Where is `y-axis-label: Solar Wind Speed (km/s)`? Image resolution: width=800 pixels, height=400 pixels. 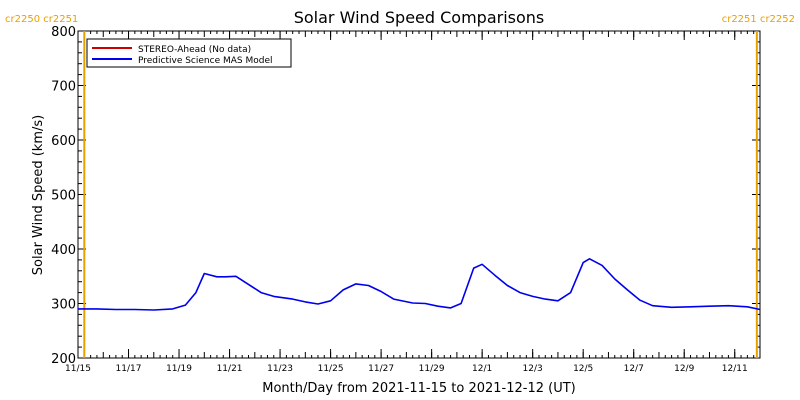 y-axis-label: Solar Wind Speed (km/s) is located at coordinates (38, 195).